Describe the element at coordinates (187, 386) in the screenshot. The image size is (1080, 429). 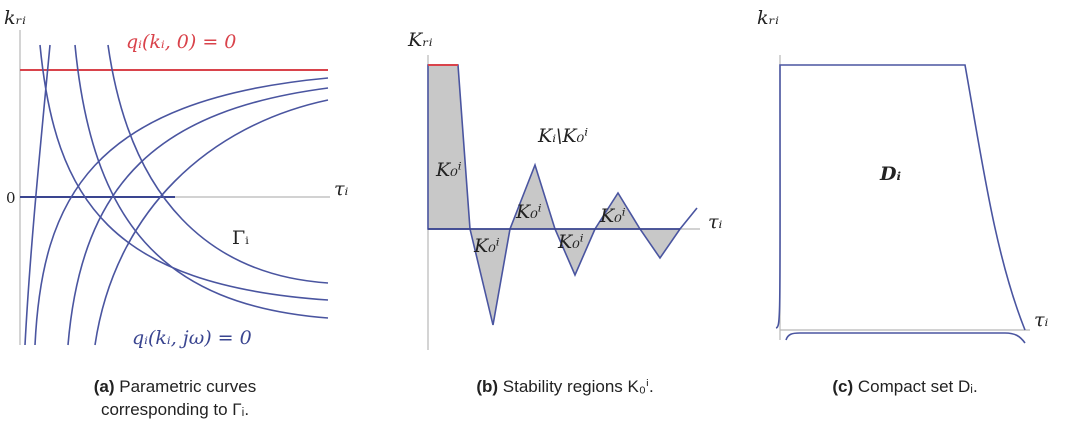
I see `caption-text: Parametric curves` at that location.